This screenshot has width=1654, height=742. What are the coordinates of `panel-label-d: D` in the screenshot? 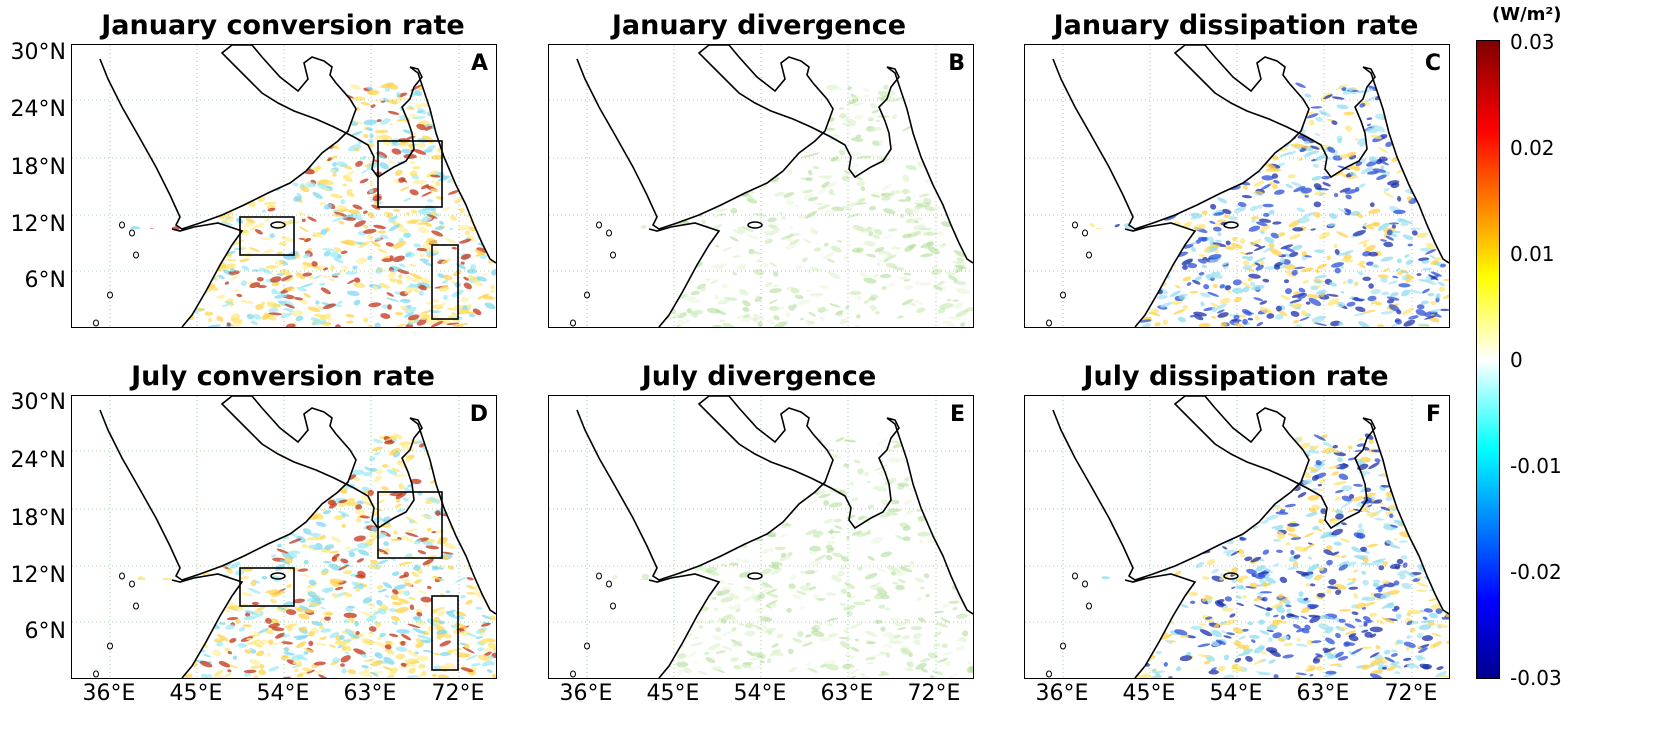 It's located at (478, 414).